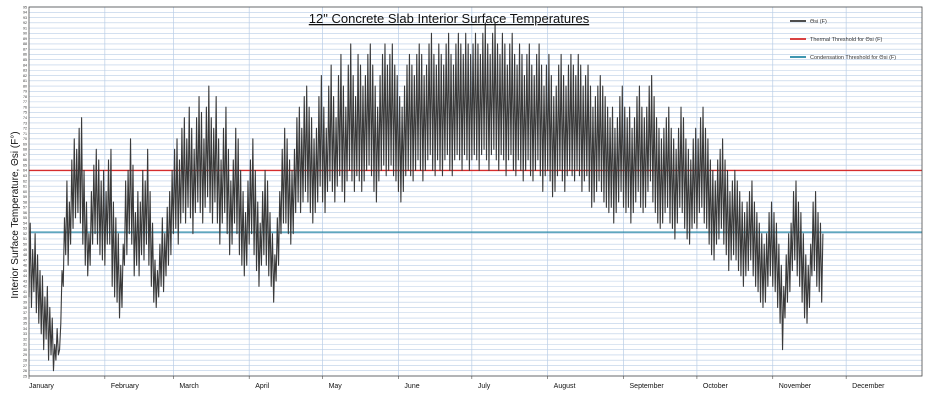 The height and width of the screenshot is (414, 934). What do you see at coordinates (25, 139) in the screenshot?
I see `y-tick-label: 70` at bounding box center [25, 139].